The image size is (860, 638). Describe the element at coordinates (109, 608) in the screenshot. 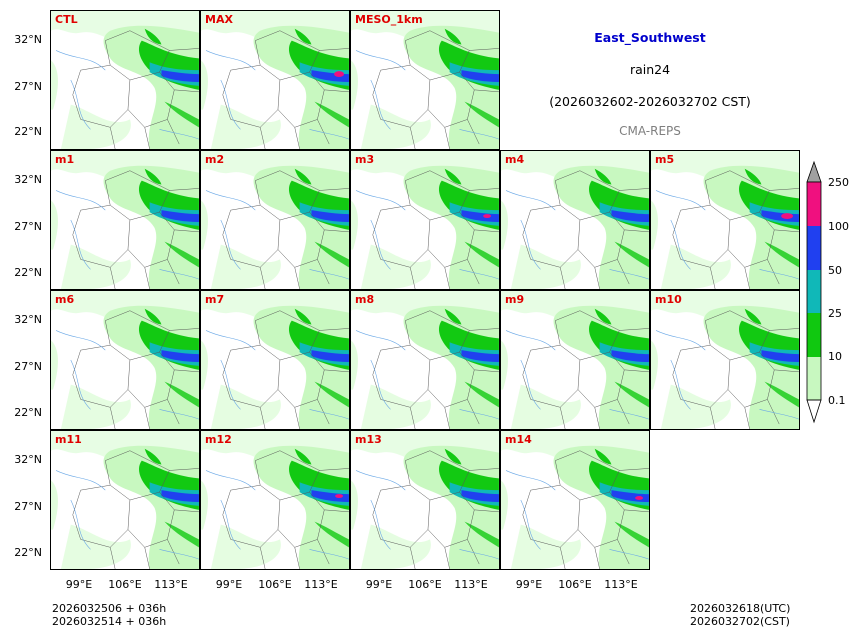

I see `init-time-utc: 2026032506 + 036h` at that location.